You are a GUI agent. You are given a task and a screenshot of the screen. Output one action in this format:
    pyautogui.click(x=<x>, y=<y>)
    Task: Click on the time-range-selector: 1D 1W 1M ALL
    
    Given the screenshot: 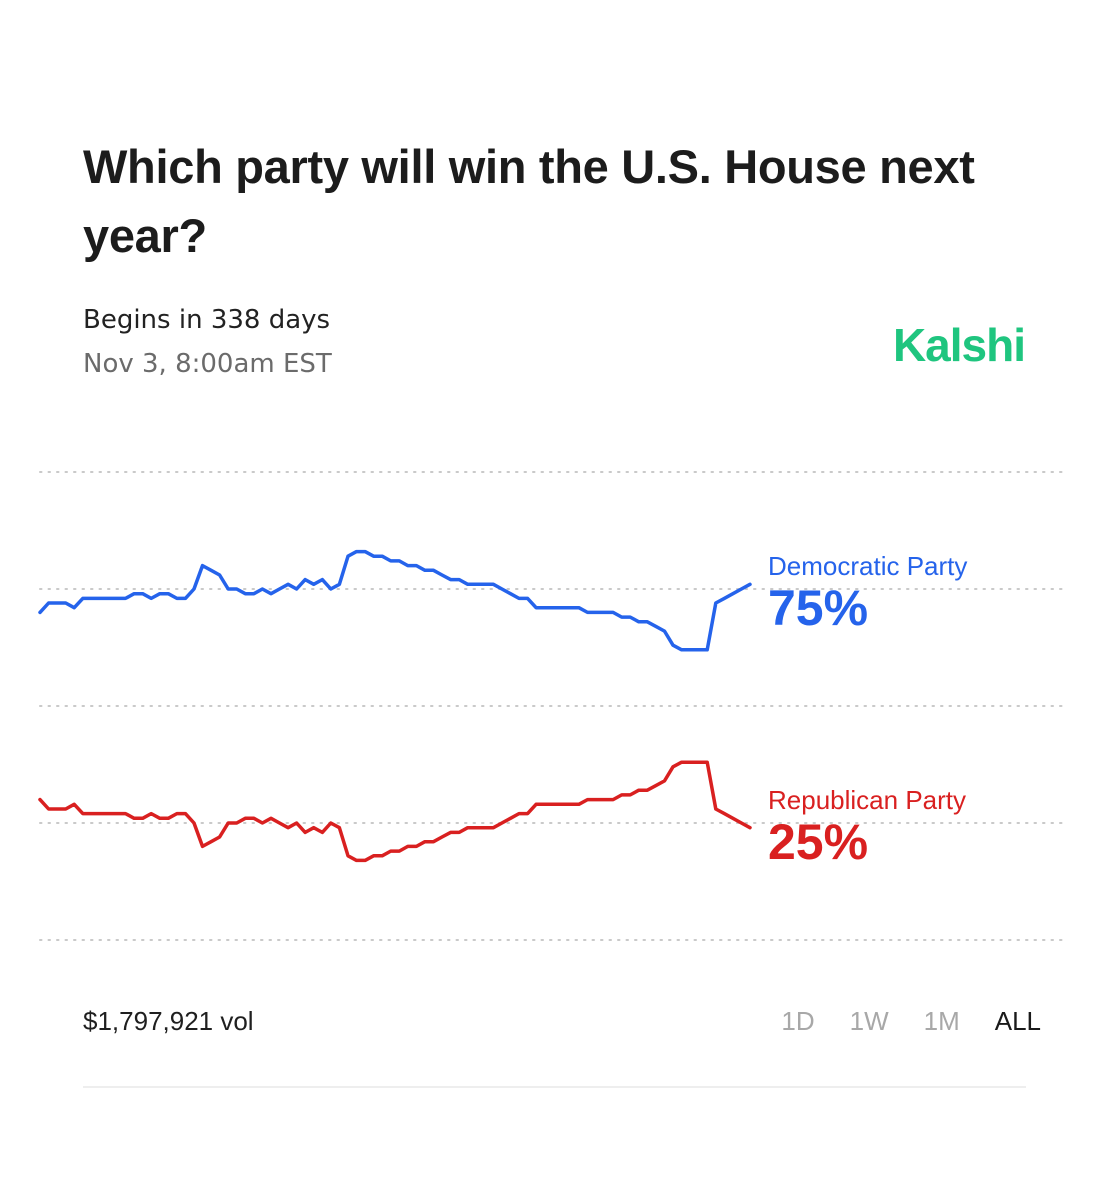 What is the action you would take?
    pyautogui.click(x=911, y=1021)
    